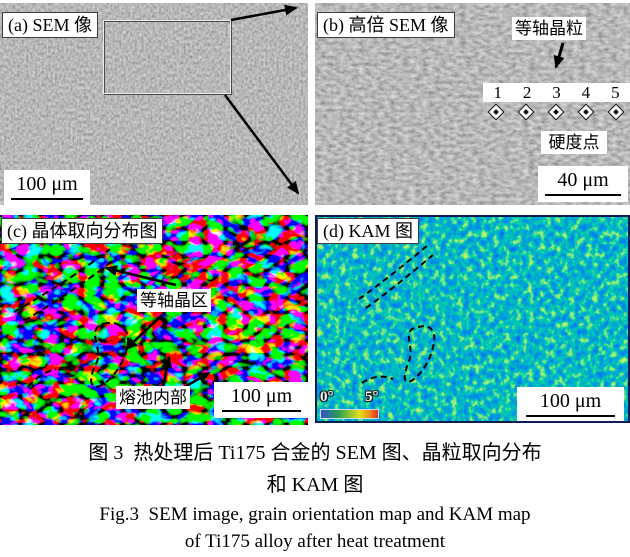 This screenshot has width=630, height=557. I want to click on panel-b-label: (b) 高倍 SEM 像, so click(386, 25).